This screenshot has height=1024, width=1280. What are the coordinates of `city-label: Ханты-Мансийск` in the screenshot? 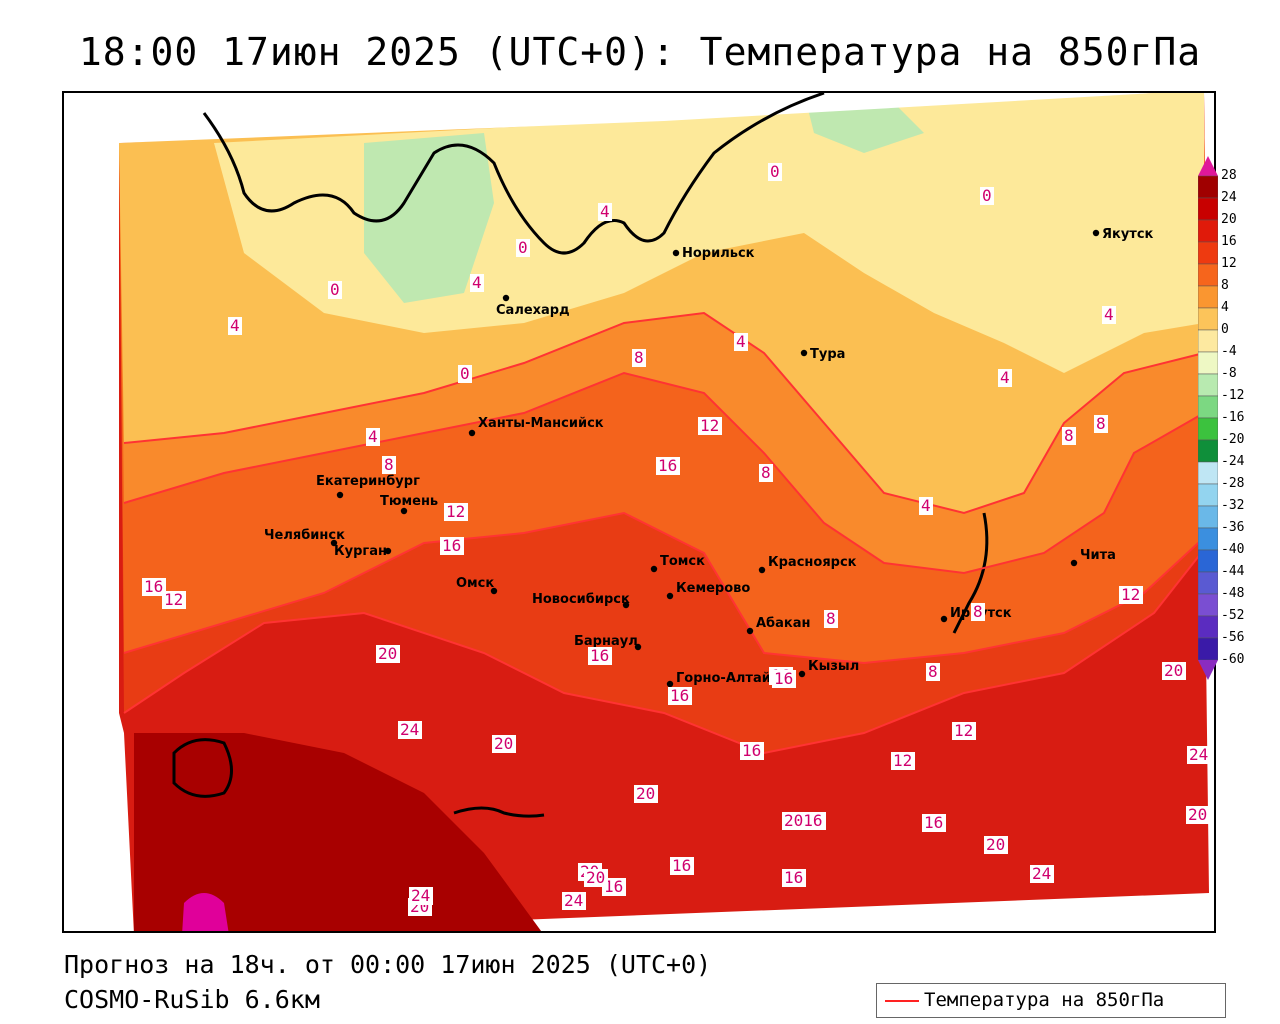 It's located at (541, 423).